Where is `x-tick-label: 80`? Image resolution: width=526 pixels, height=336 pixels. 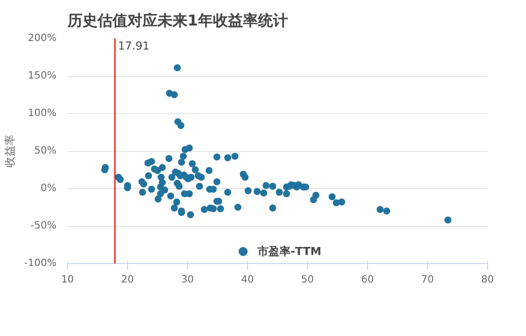 x-tick-label: 80 is located at coordinates (487, 280).